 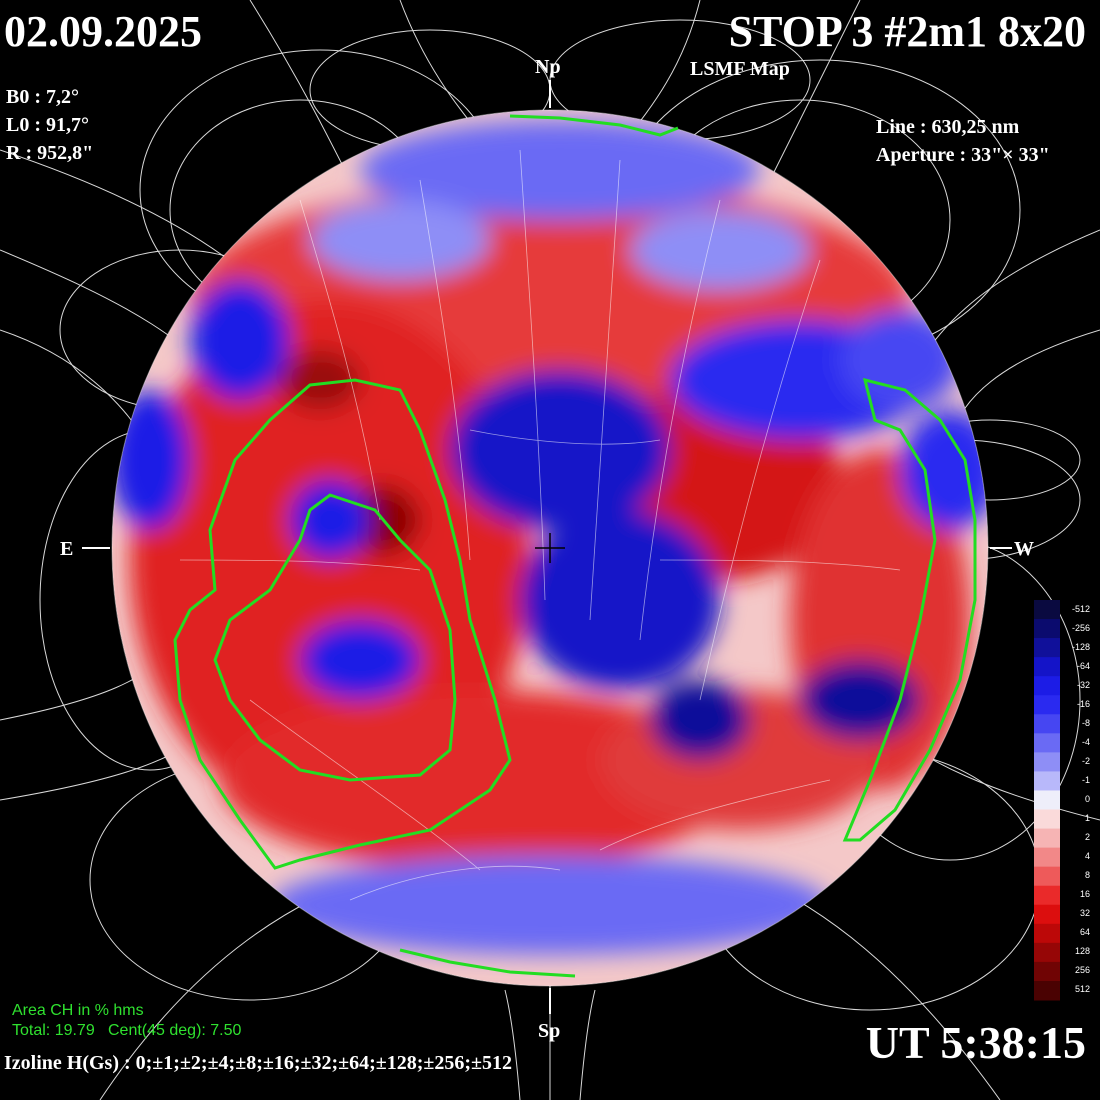 I want to click on north-pole-label: Np, so click(x=548, y=67).